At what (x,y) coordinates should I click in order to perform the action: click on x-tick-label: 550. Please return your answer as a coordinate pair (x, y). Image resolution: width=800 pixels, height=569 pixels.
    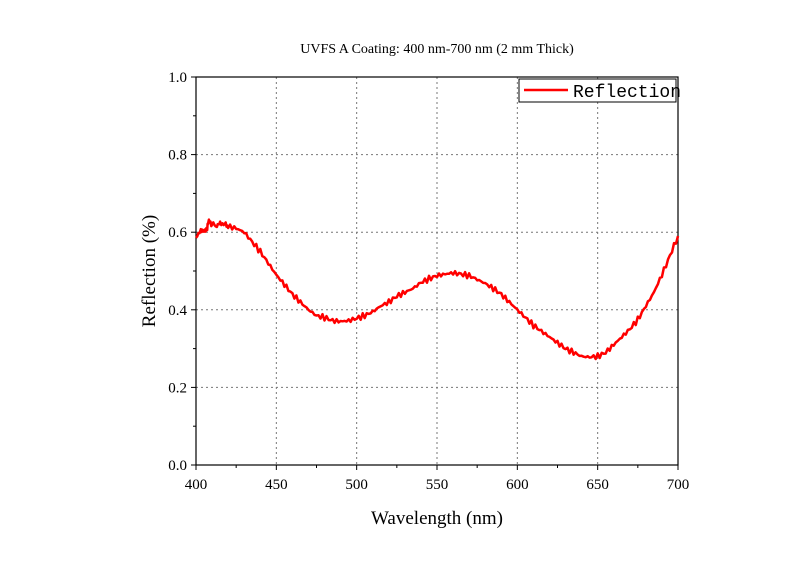
    Looking at the image, I should click on (437, 485).